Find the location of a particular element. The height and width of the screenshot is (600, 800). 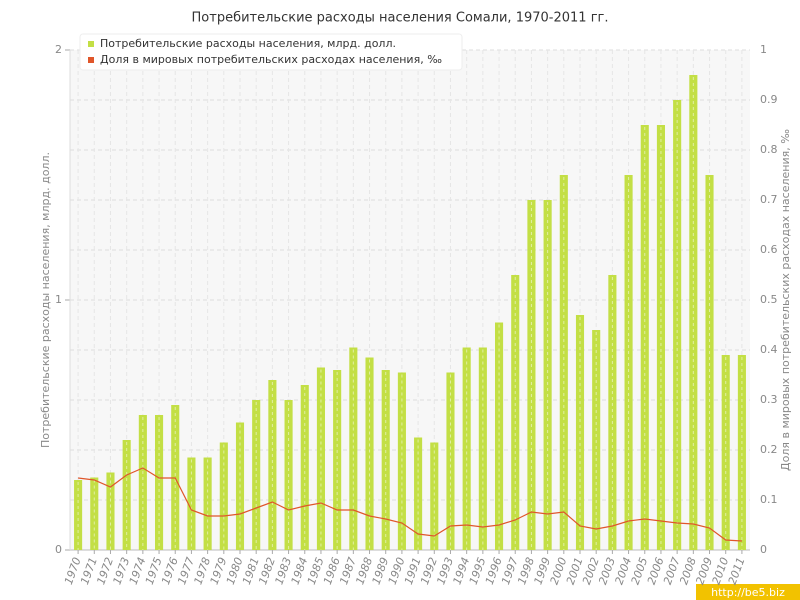

y2-tick-label: 0.1 is located at coordinates (769, 499).